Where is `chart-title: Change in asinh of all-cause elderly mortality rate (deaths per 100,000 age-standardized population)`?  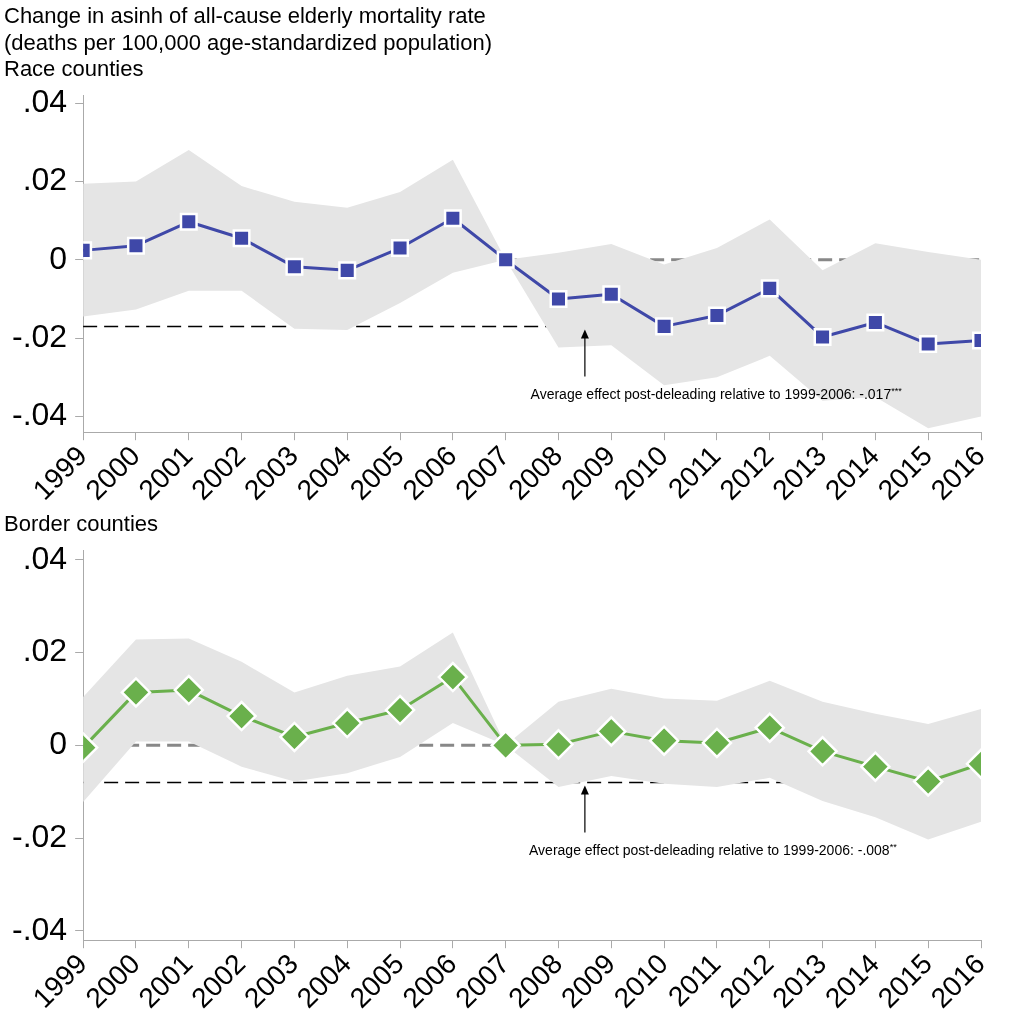 chart-title: Change in asinh of all-cause elderly mortality rate (deaths per 100,000 age-standardized population) is located at coordinates (248, 29).